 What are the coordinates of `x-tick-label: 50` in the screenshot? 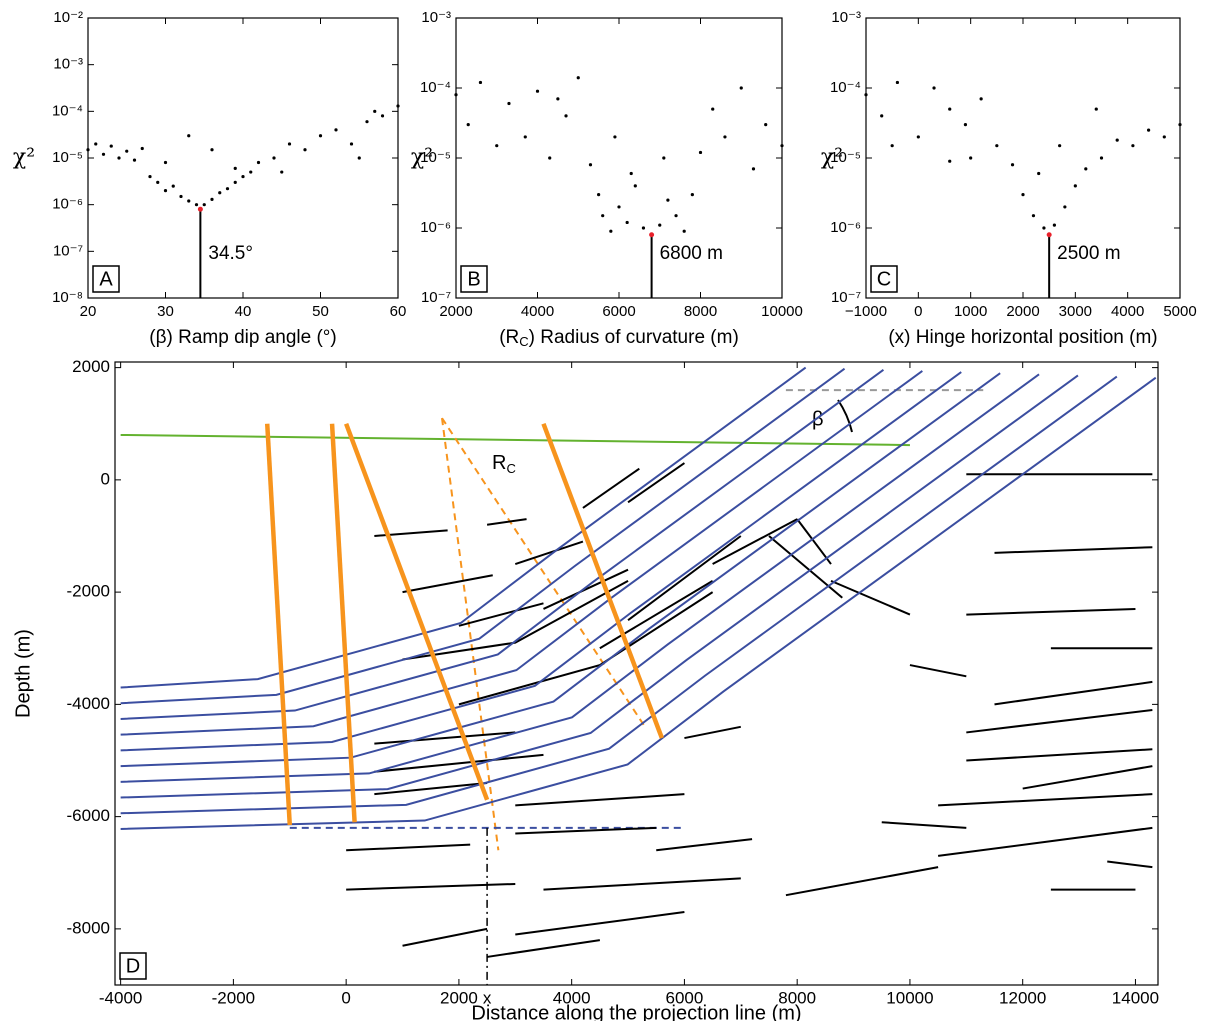 It's located at (320, 311).